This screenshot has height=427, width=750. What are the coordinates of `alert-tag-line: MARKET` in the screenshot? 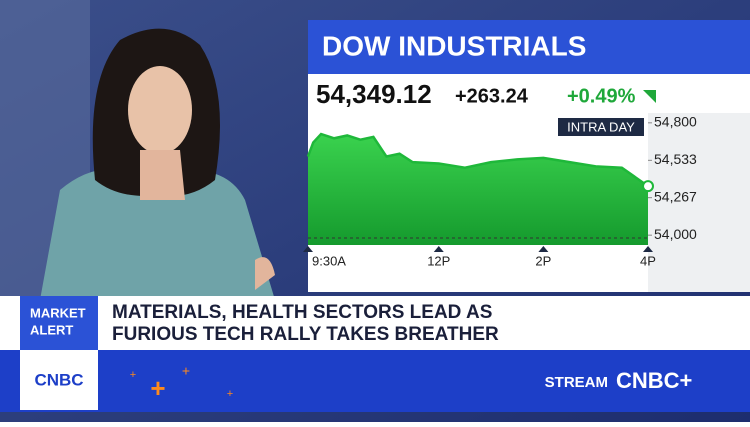 It's located at (58, 312).